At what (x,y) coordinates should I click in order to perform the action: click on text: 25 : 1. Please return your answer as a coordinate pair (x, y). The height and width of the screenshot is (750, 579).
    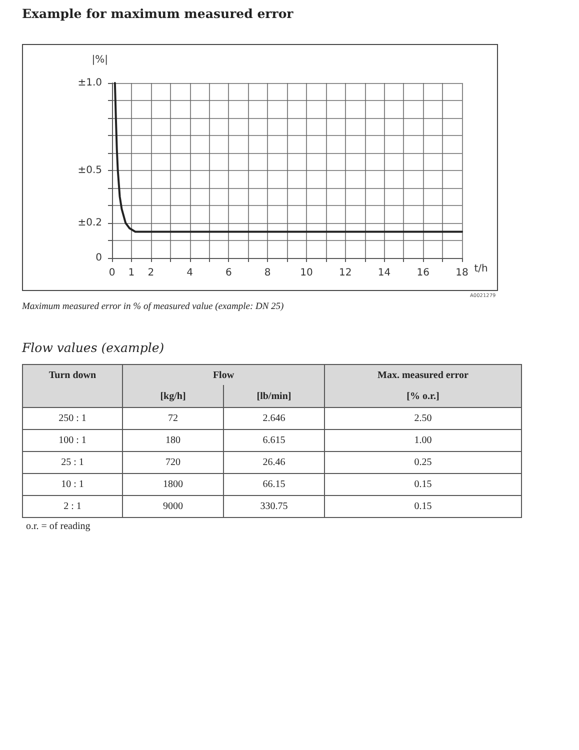
    Looking at the image, I should click on (72, 462).